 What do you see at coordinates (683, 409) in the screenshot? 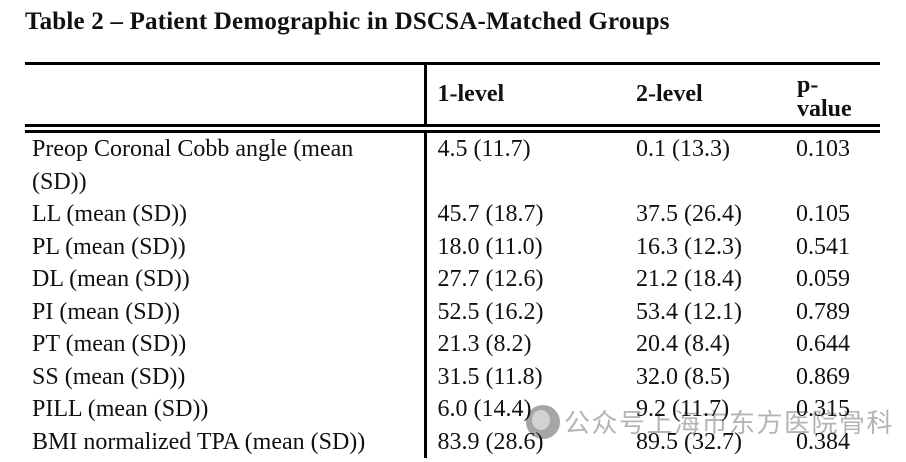
I see `value-2-level: 9.2 (11.7)` at bounding box center [683, 409].